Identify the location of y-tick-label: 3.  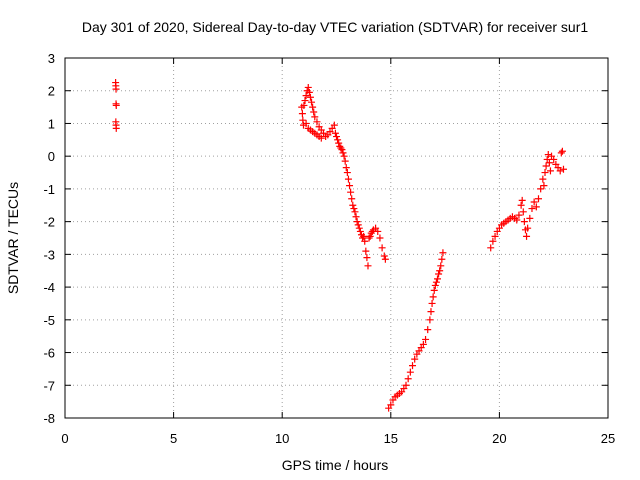
(51, 58).